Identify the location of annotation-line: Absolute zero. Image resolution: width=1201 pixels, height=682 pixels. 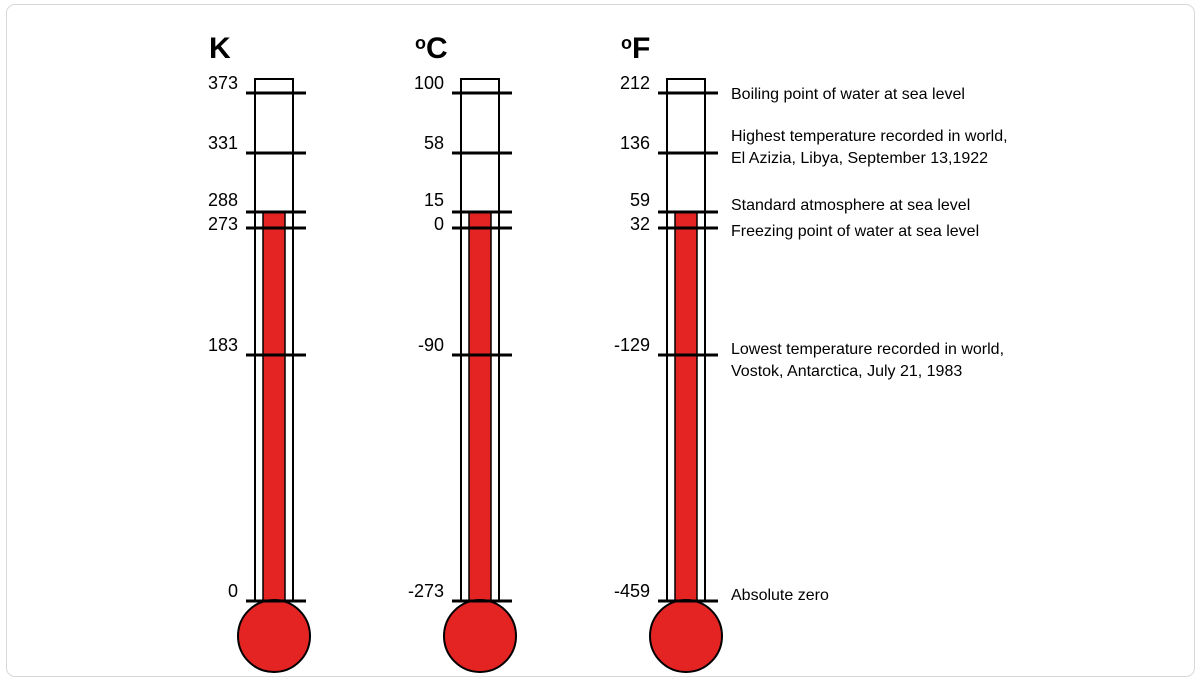
(780, 595).